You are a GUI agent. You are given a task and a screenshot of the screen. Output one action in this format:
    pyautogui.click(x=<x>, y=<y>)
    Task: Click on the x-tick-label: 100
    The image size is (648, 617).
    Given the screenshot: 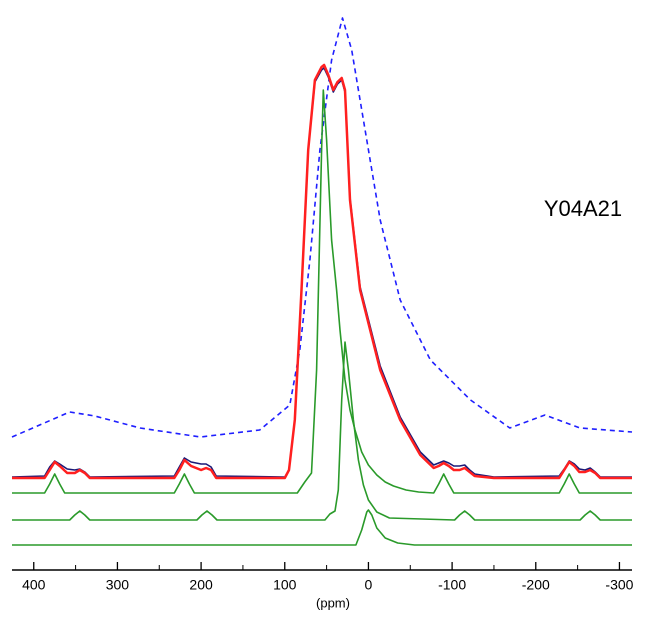 What is the action you would take?
    pyautogui.click(x=285, y=585)
    